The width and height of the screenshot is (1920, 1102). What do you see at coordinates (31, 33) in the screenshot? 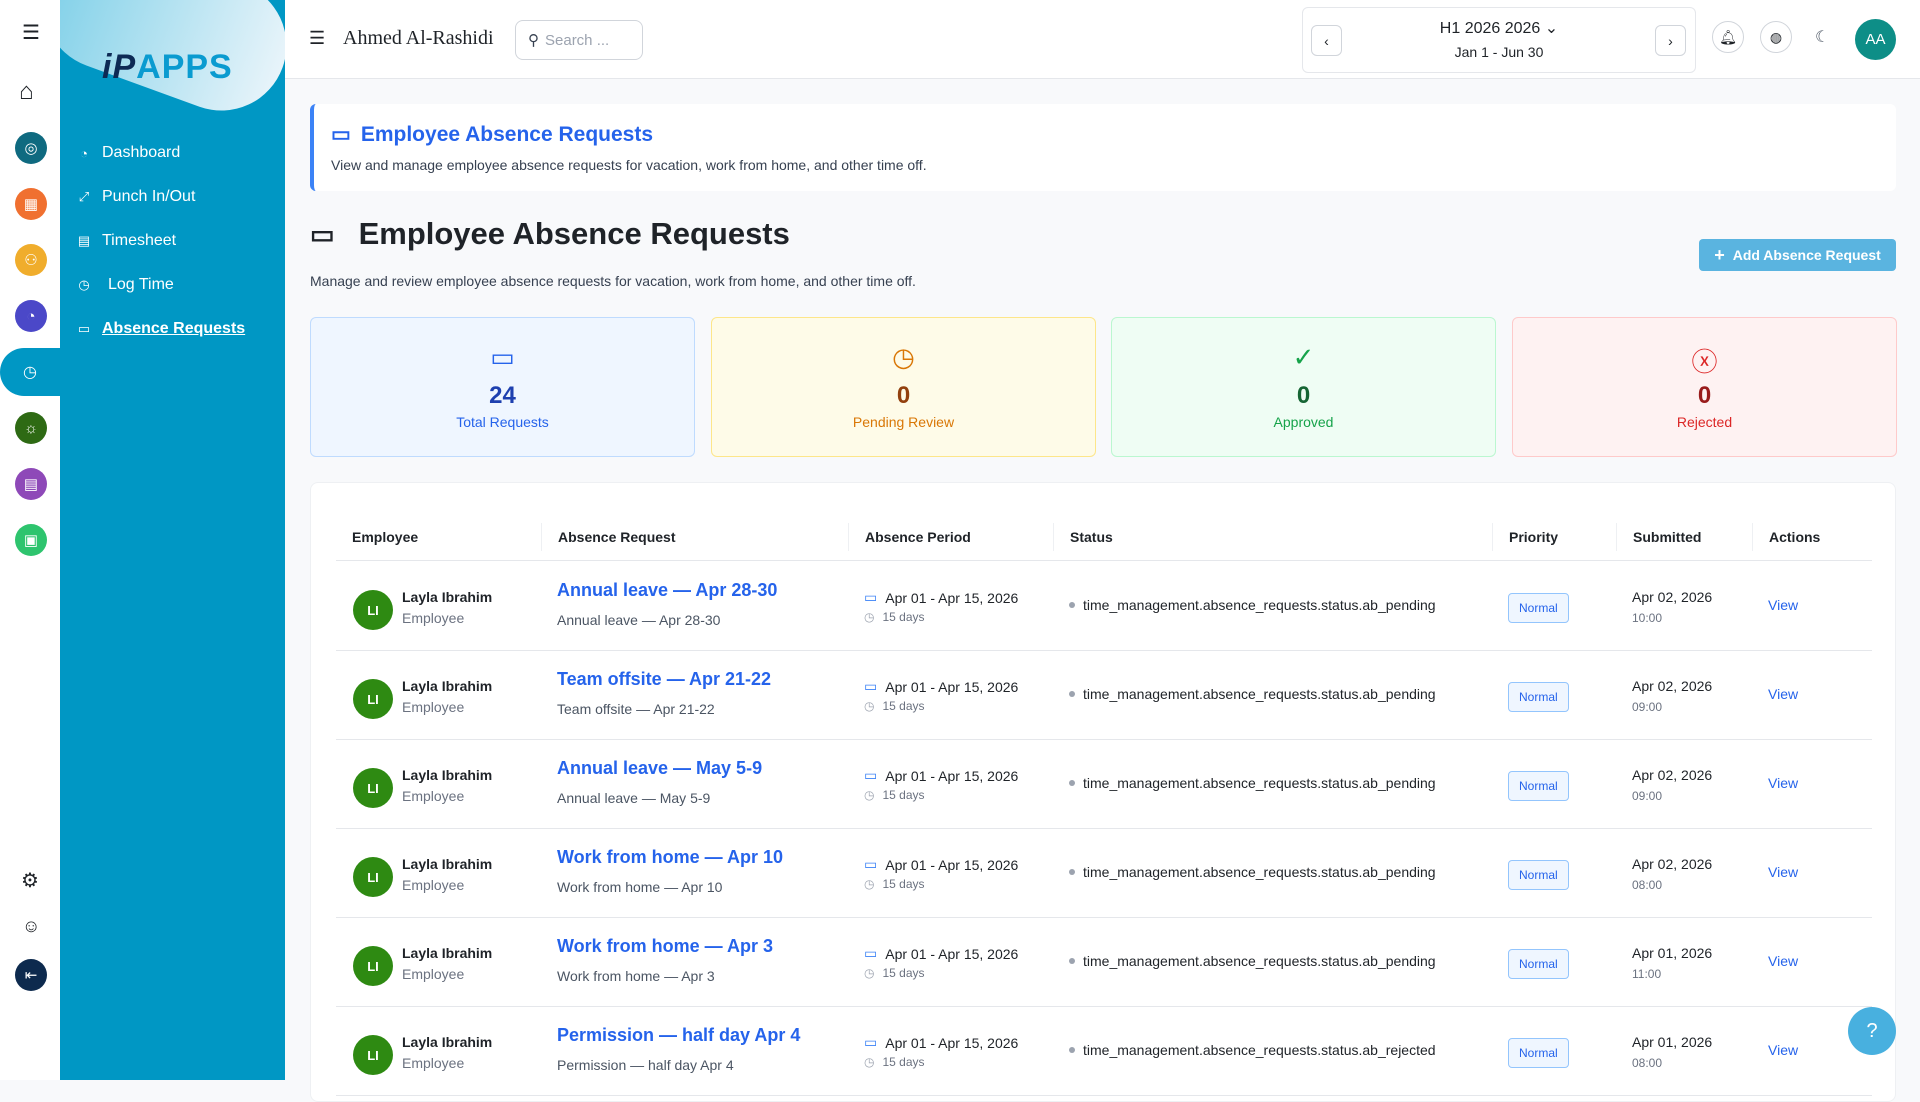
I see `menu-icon: ☰` at bounding box center [31, 33].